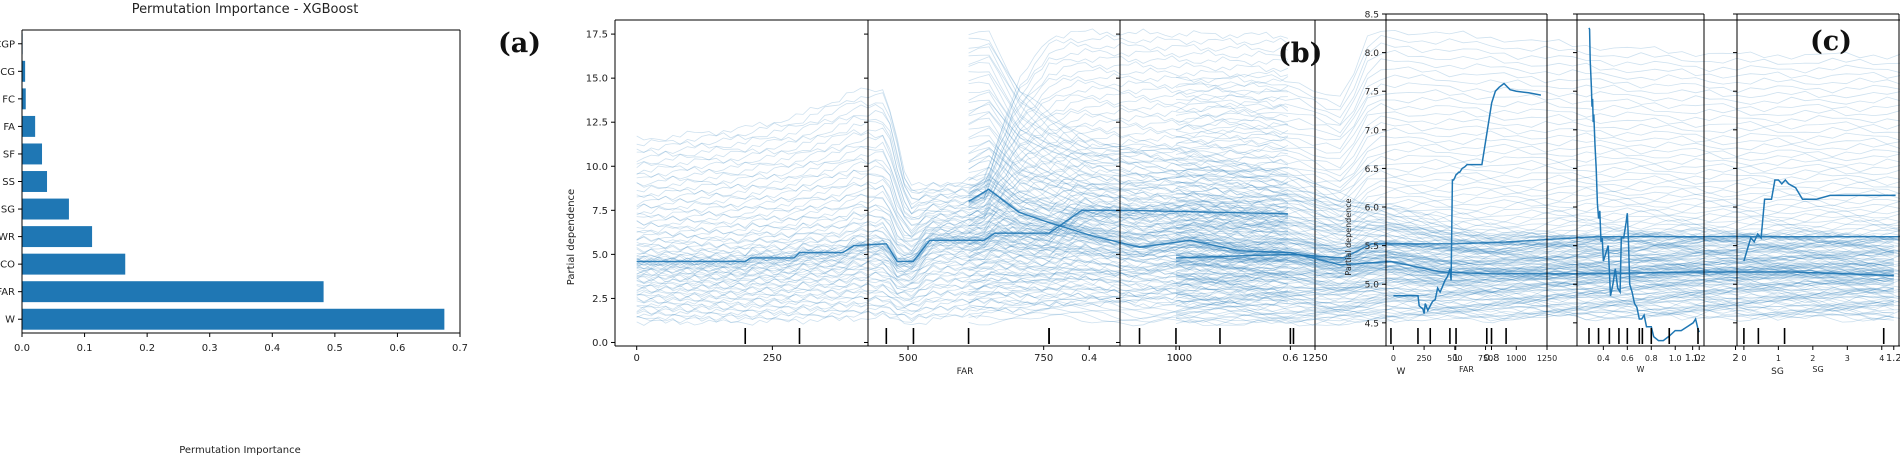  I want to click on chart-b-w-xtick-label: 0.6, so click(1290, 358).